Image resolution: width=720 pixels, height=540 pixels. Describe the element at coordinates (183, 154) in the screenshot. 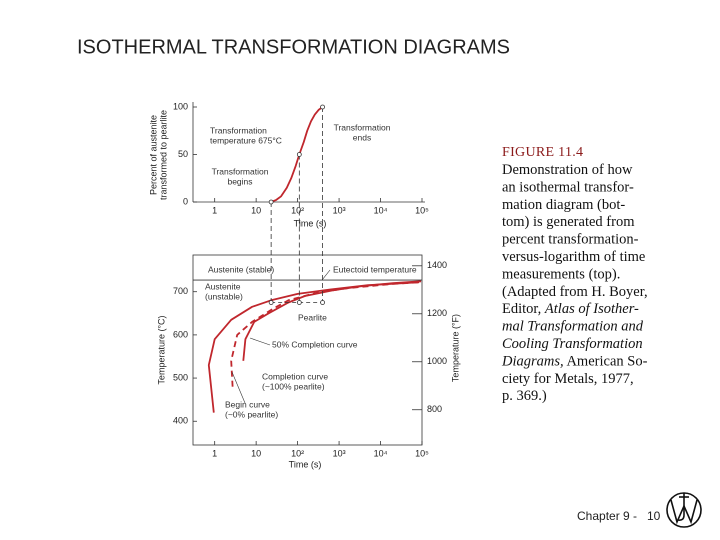

I see `y-tick-label: 50` at that location.